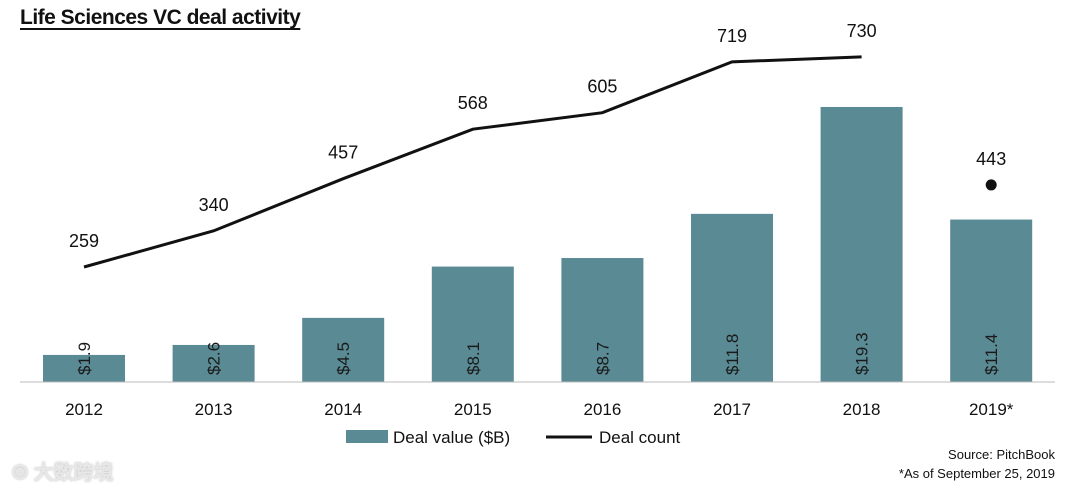  Describe the element at coordinates (976, 473) in the screenshot. I see `footnote: *As of September 25, 2019` at that location.